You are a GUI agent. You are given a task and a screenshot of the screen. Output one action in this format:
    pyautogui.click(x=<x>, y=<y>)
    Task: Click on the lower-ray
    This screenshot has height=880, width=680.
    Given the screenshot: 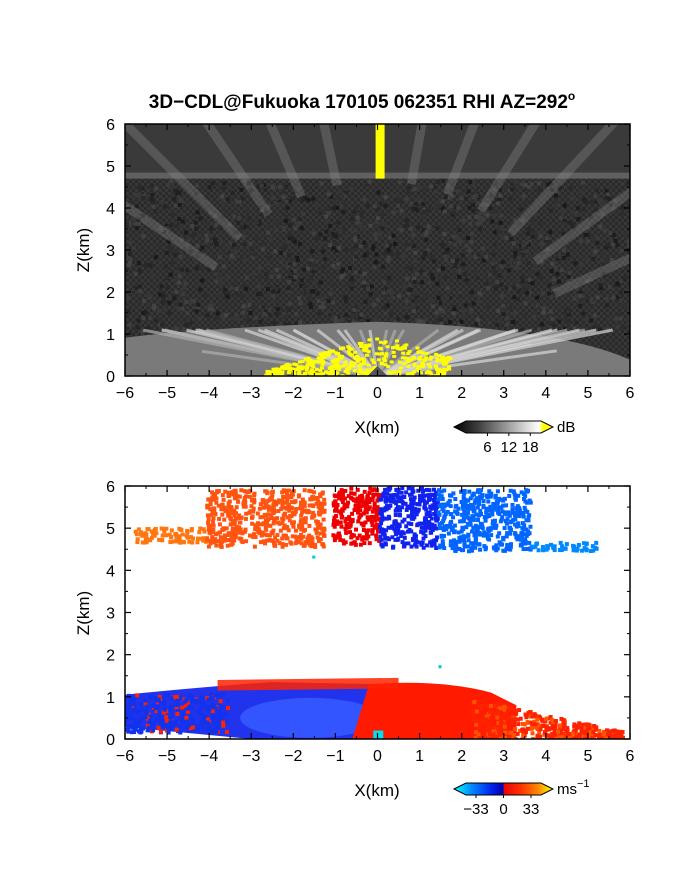 What is the action you would take?
    pyautogui.click(x=311, y=352)
    